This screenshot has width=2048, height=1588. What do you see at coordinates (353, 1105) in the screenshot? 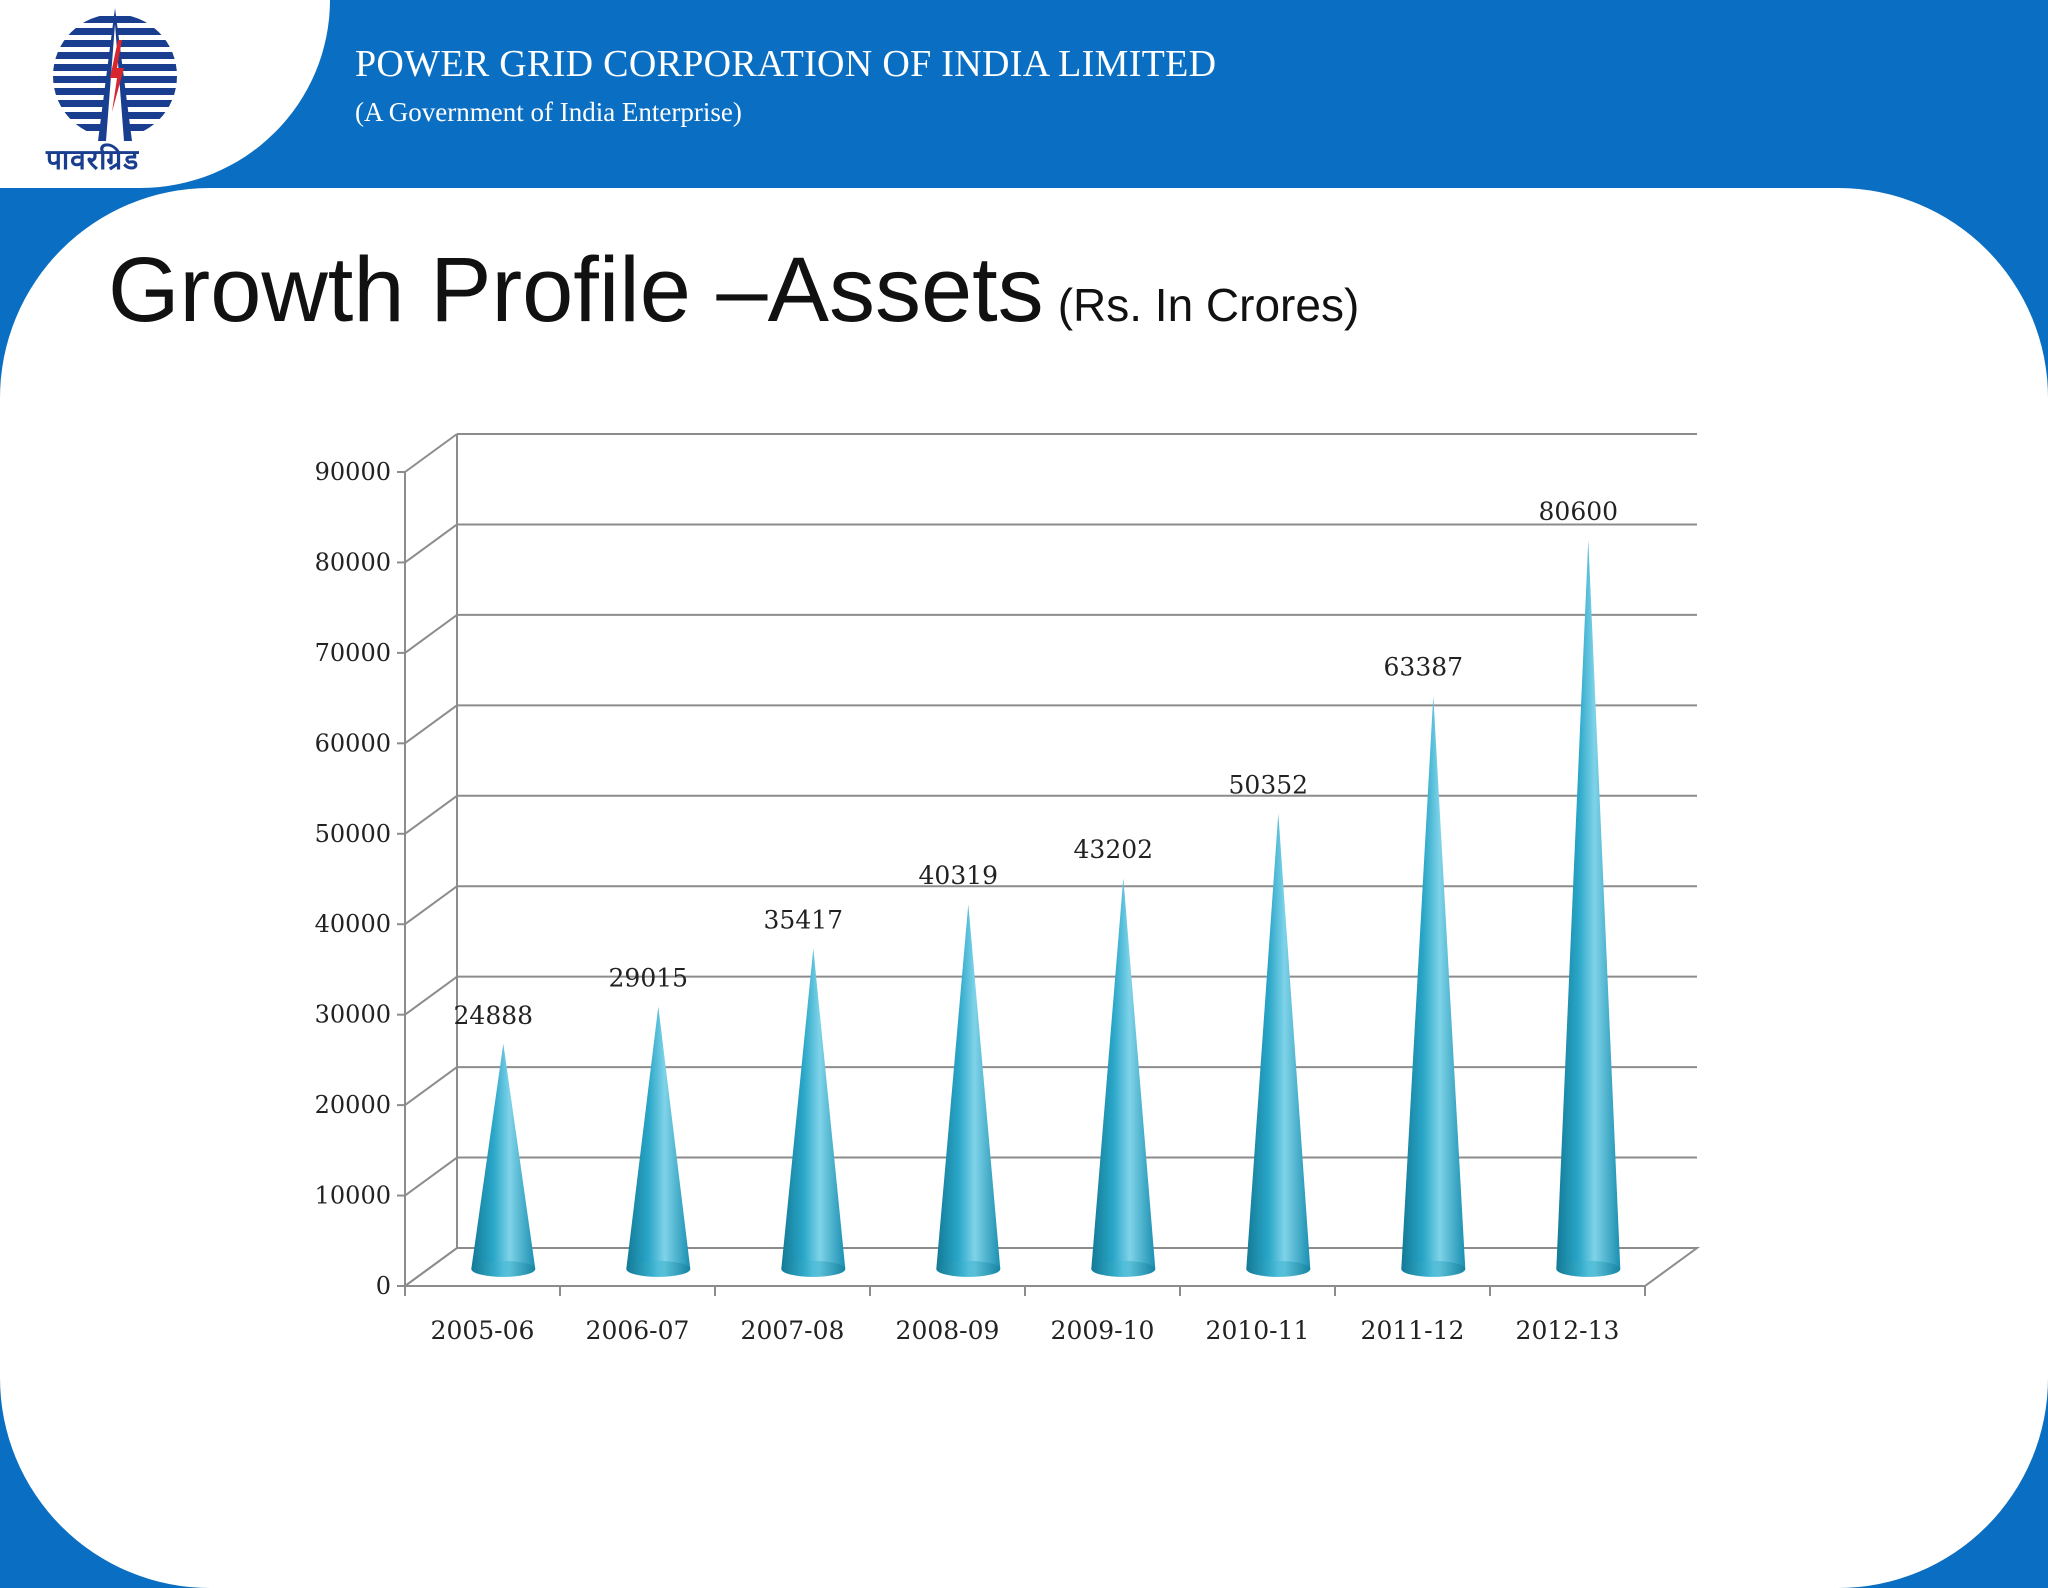
I see `y-tick-label: 20000` at bounding box center [353, 1105].